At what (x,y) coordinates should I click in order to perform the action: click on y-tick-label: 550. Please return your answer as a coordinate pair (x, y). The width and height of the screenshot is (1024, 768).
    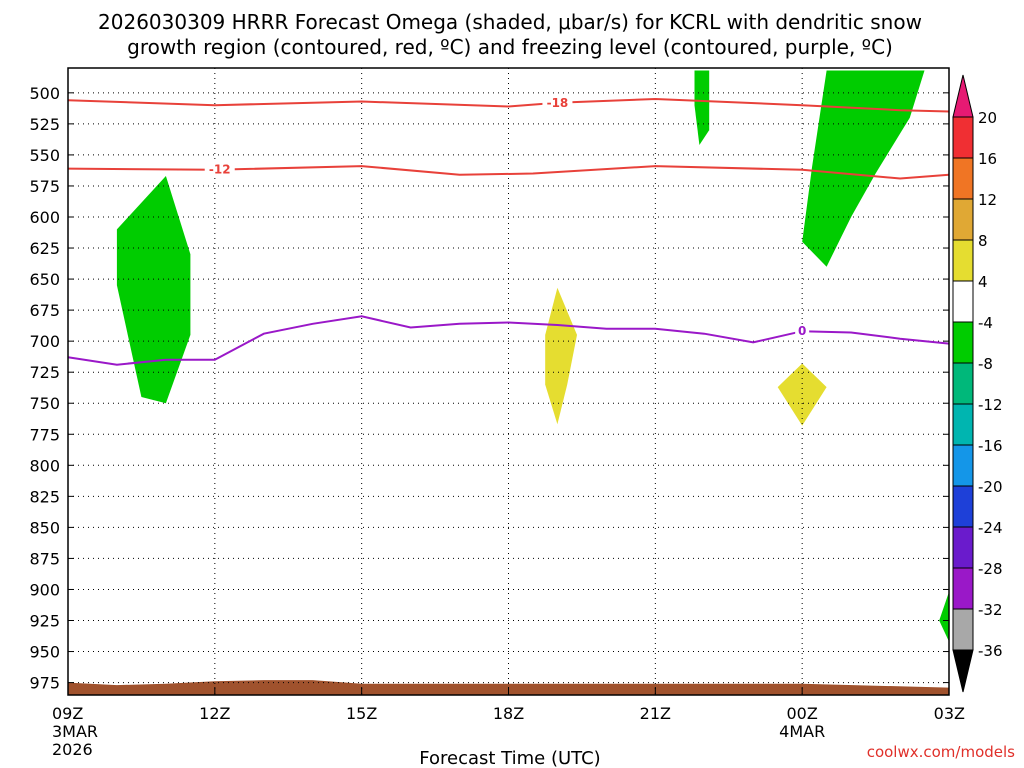
    Looking at the image, I should click on (44, 155).